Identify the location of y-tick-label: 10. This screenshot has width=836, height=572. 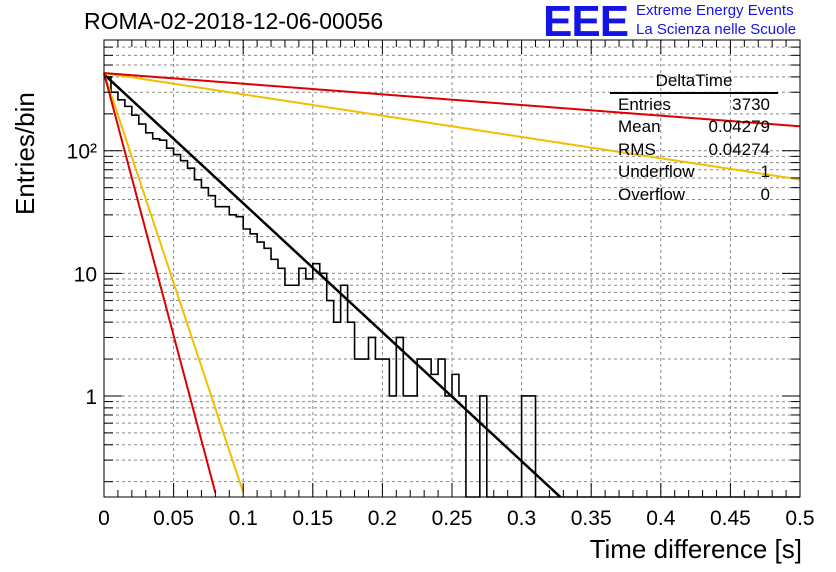
(85, 274).